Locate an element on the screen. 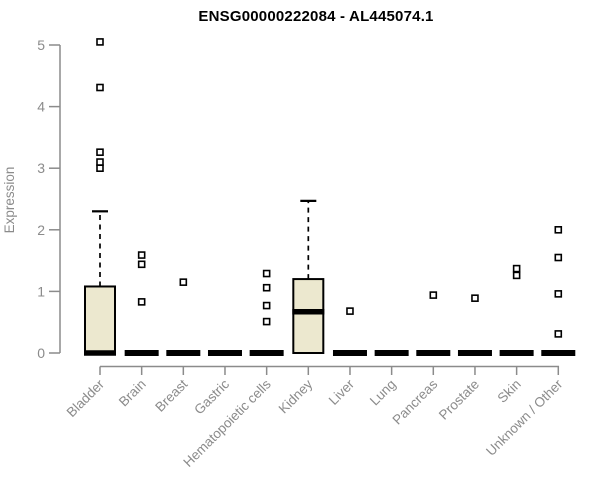 The image size is (600, 500). x-tick-label-gastric: Gastric is located at coordinates (211, 396).